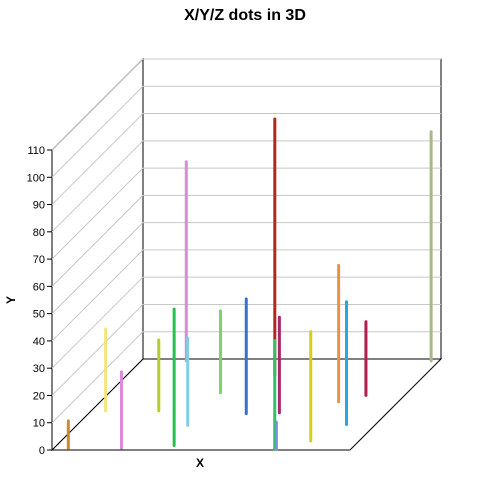 Image resolution: width=500 pixels, height=500 pixels. I want to click on y-tick-label: 20, so click(39, 396).